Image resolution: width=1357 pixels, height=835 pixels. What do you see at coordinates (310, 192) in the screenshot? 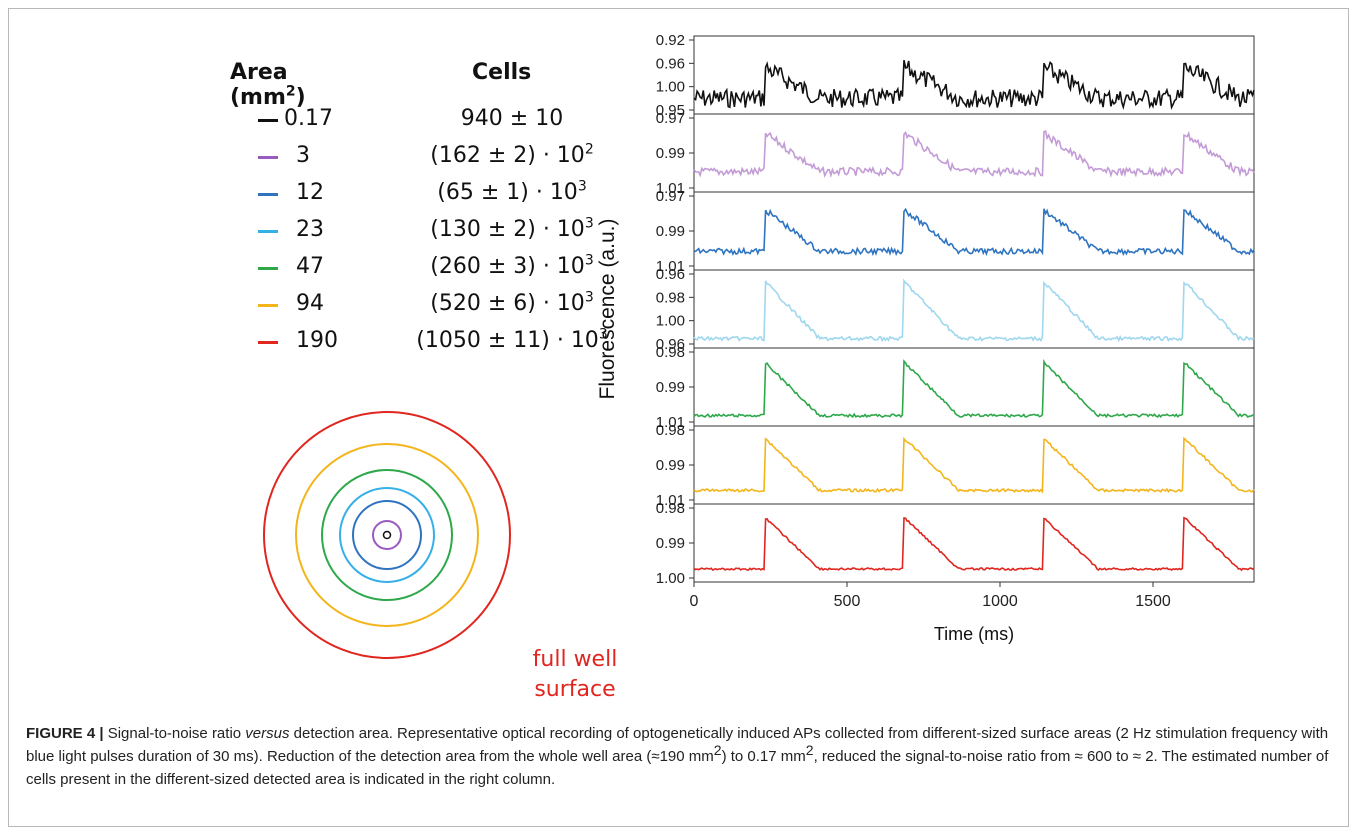
I see `legend-area-2: 12` at bounding box center [310, 192].